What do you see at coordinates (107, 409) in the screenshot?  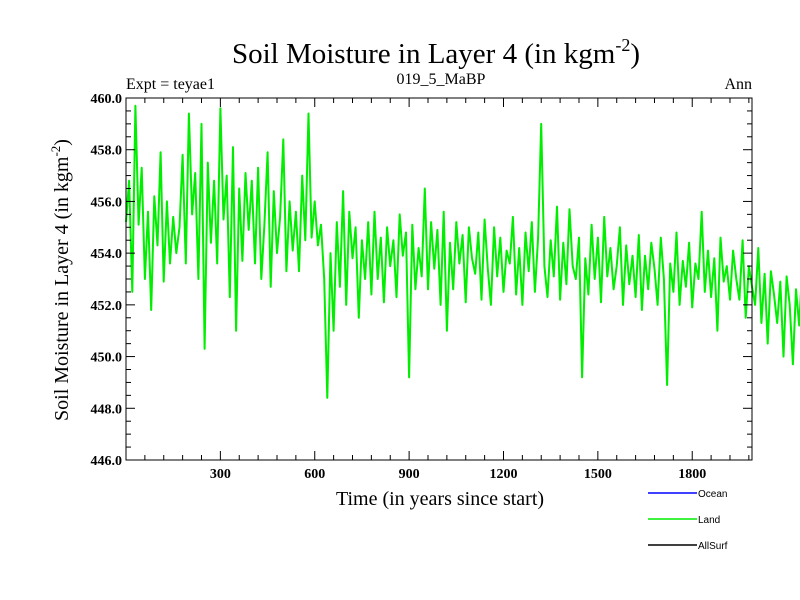 I see `y-tick-label: 448.0` at bounding box center [107, 409].